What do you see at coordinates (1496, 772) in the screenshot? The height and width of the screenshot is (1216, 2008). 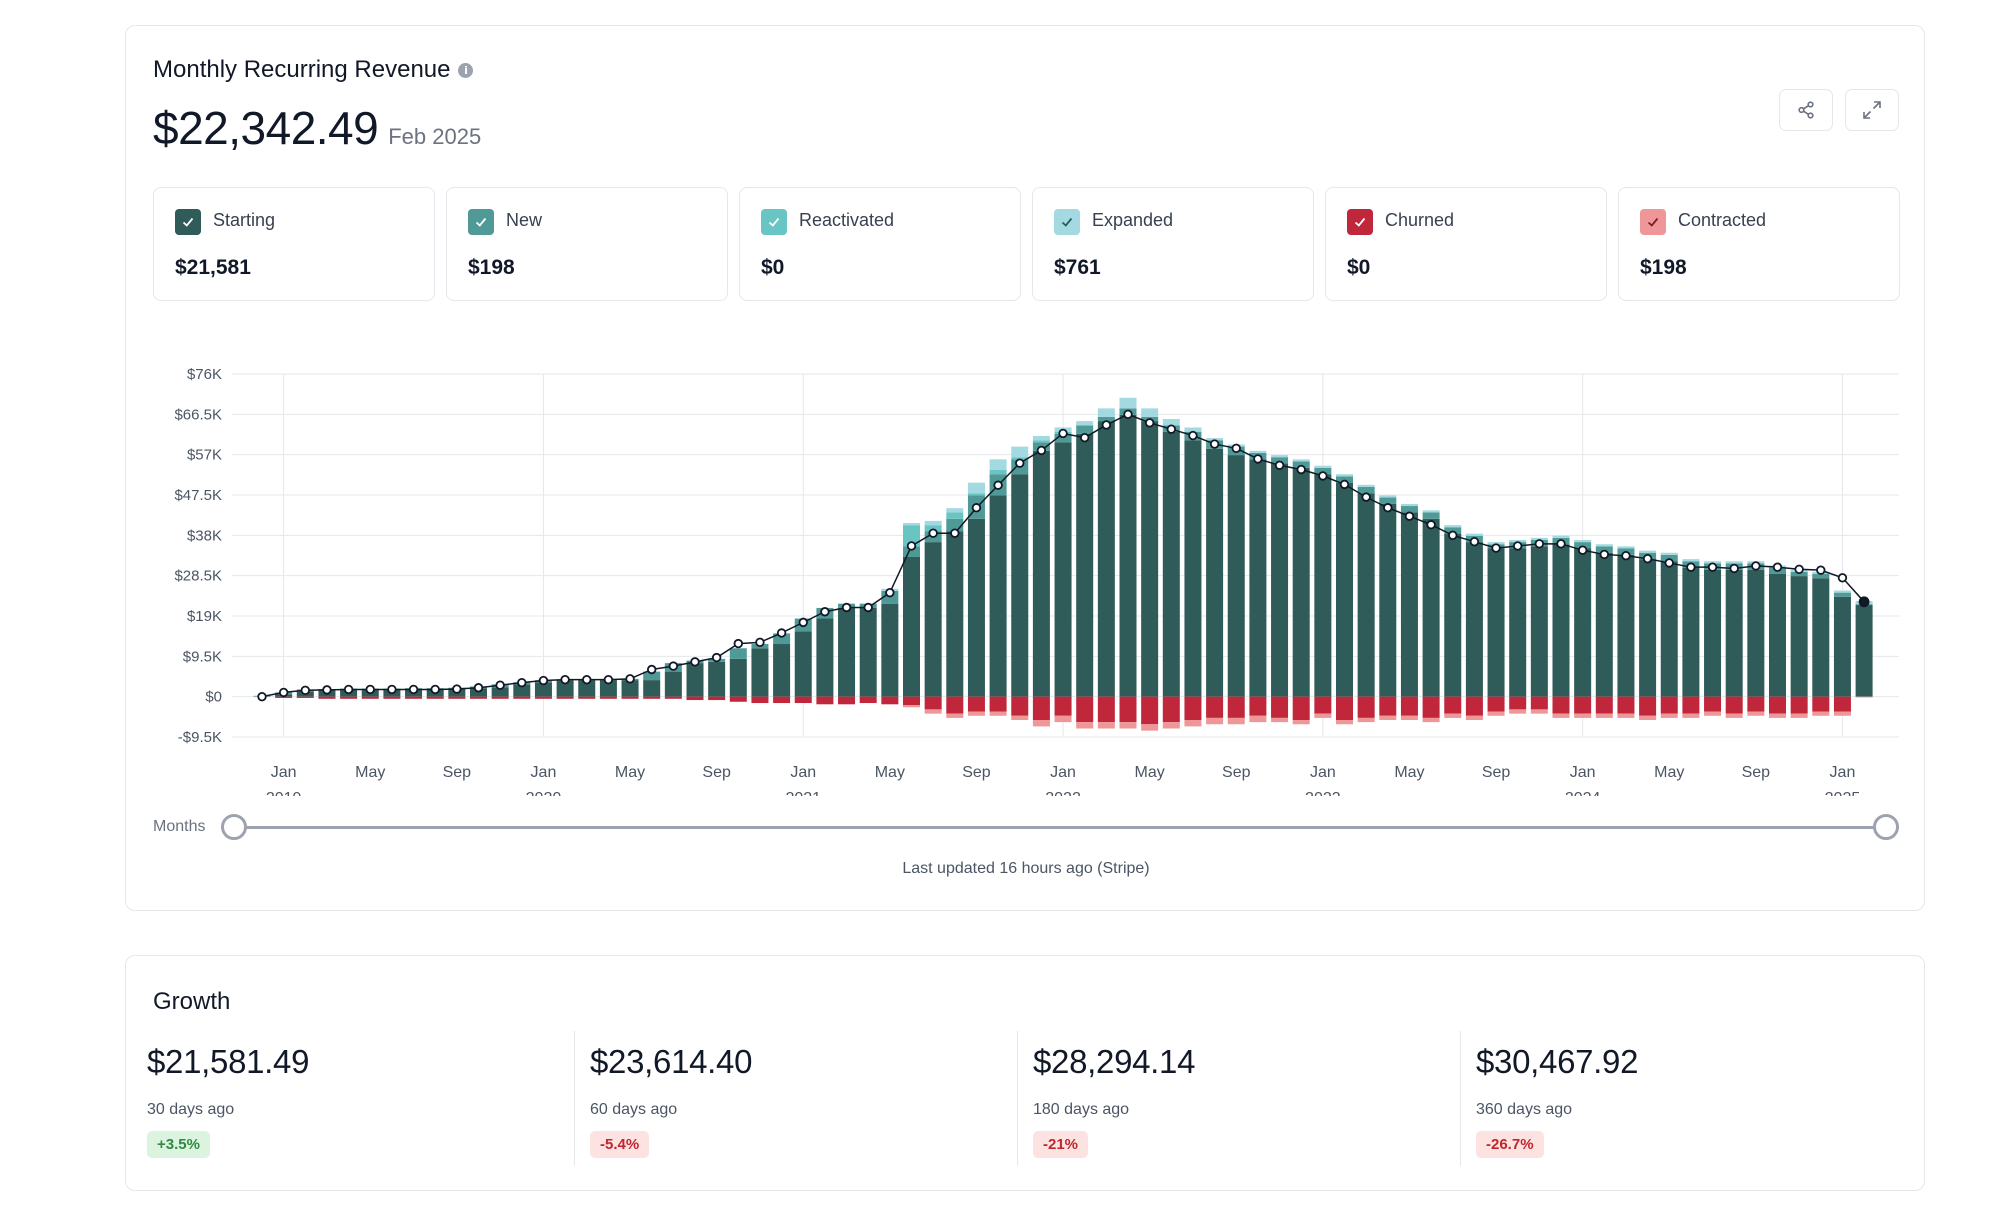 I see `x-tick-label: Sep` at bounding box center [1496, 772].